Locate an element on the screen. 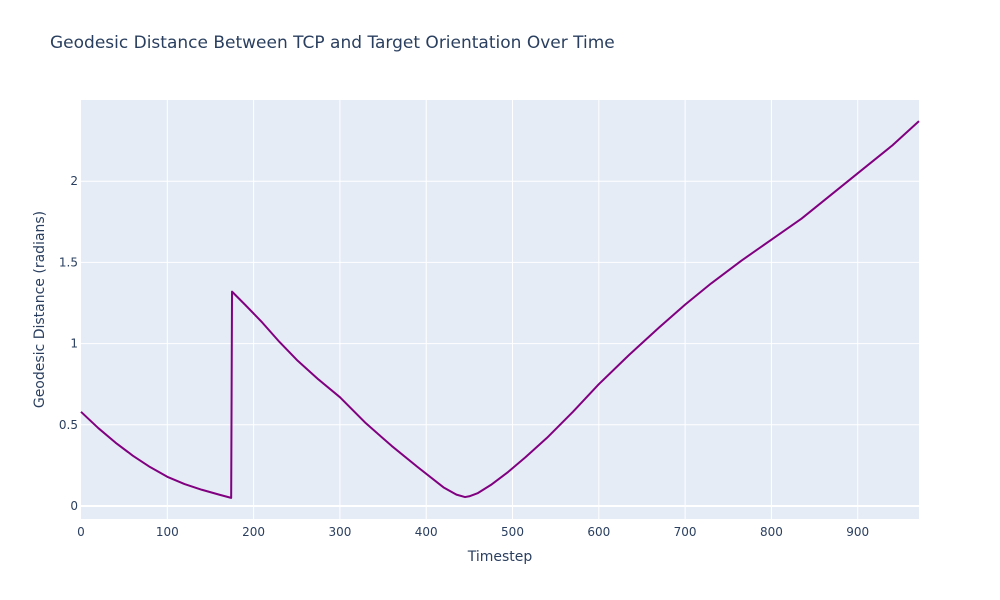 The height and width of the screenshot is (600, 1000). x-tick-labels: 0 100 200 300 400 500 600 700 800 900 is located at coordinates (473, 532).